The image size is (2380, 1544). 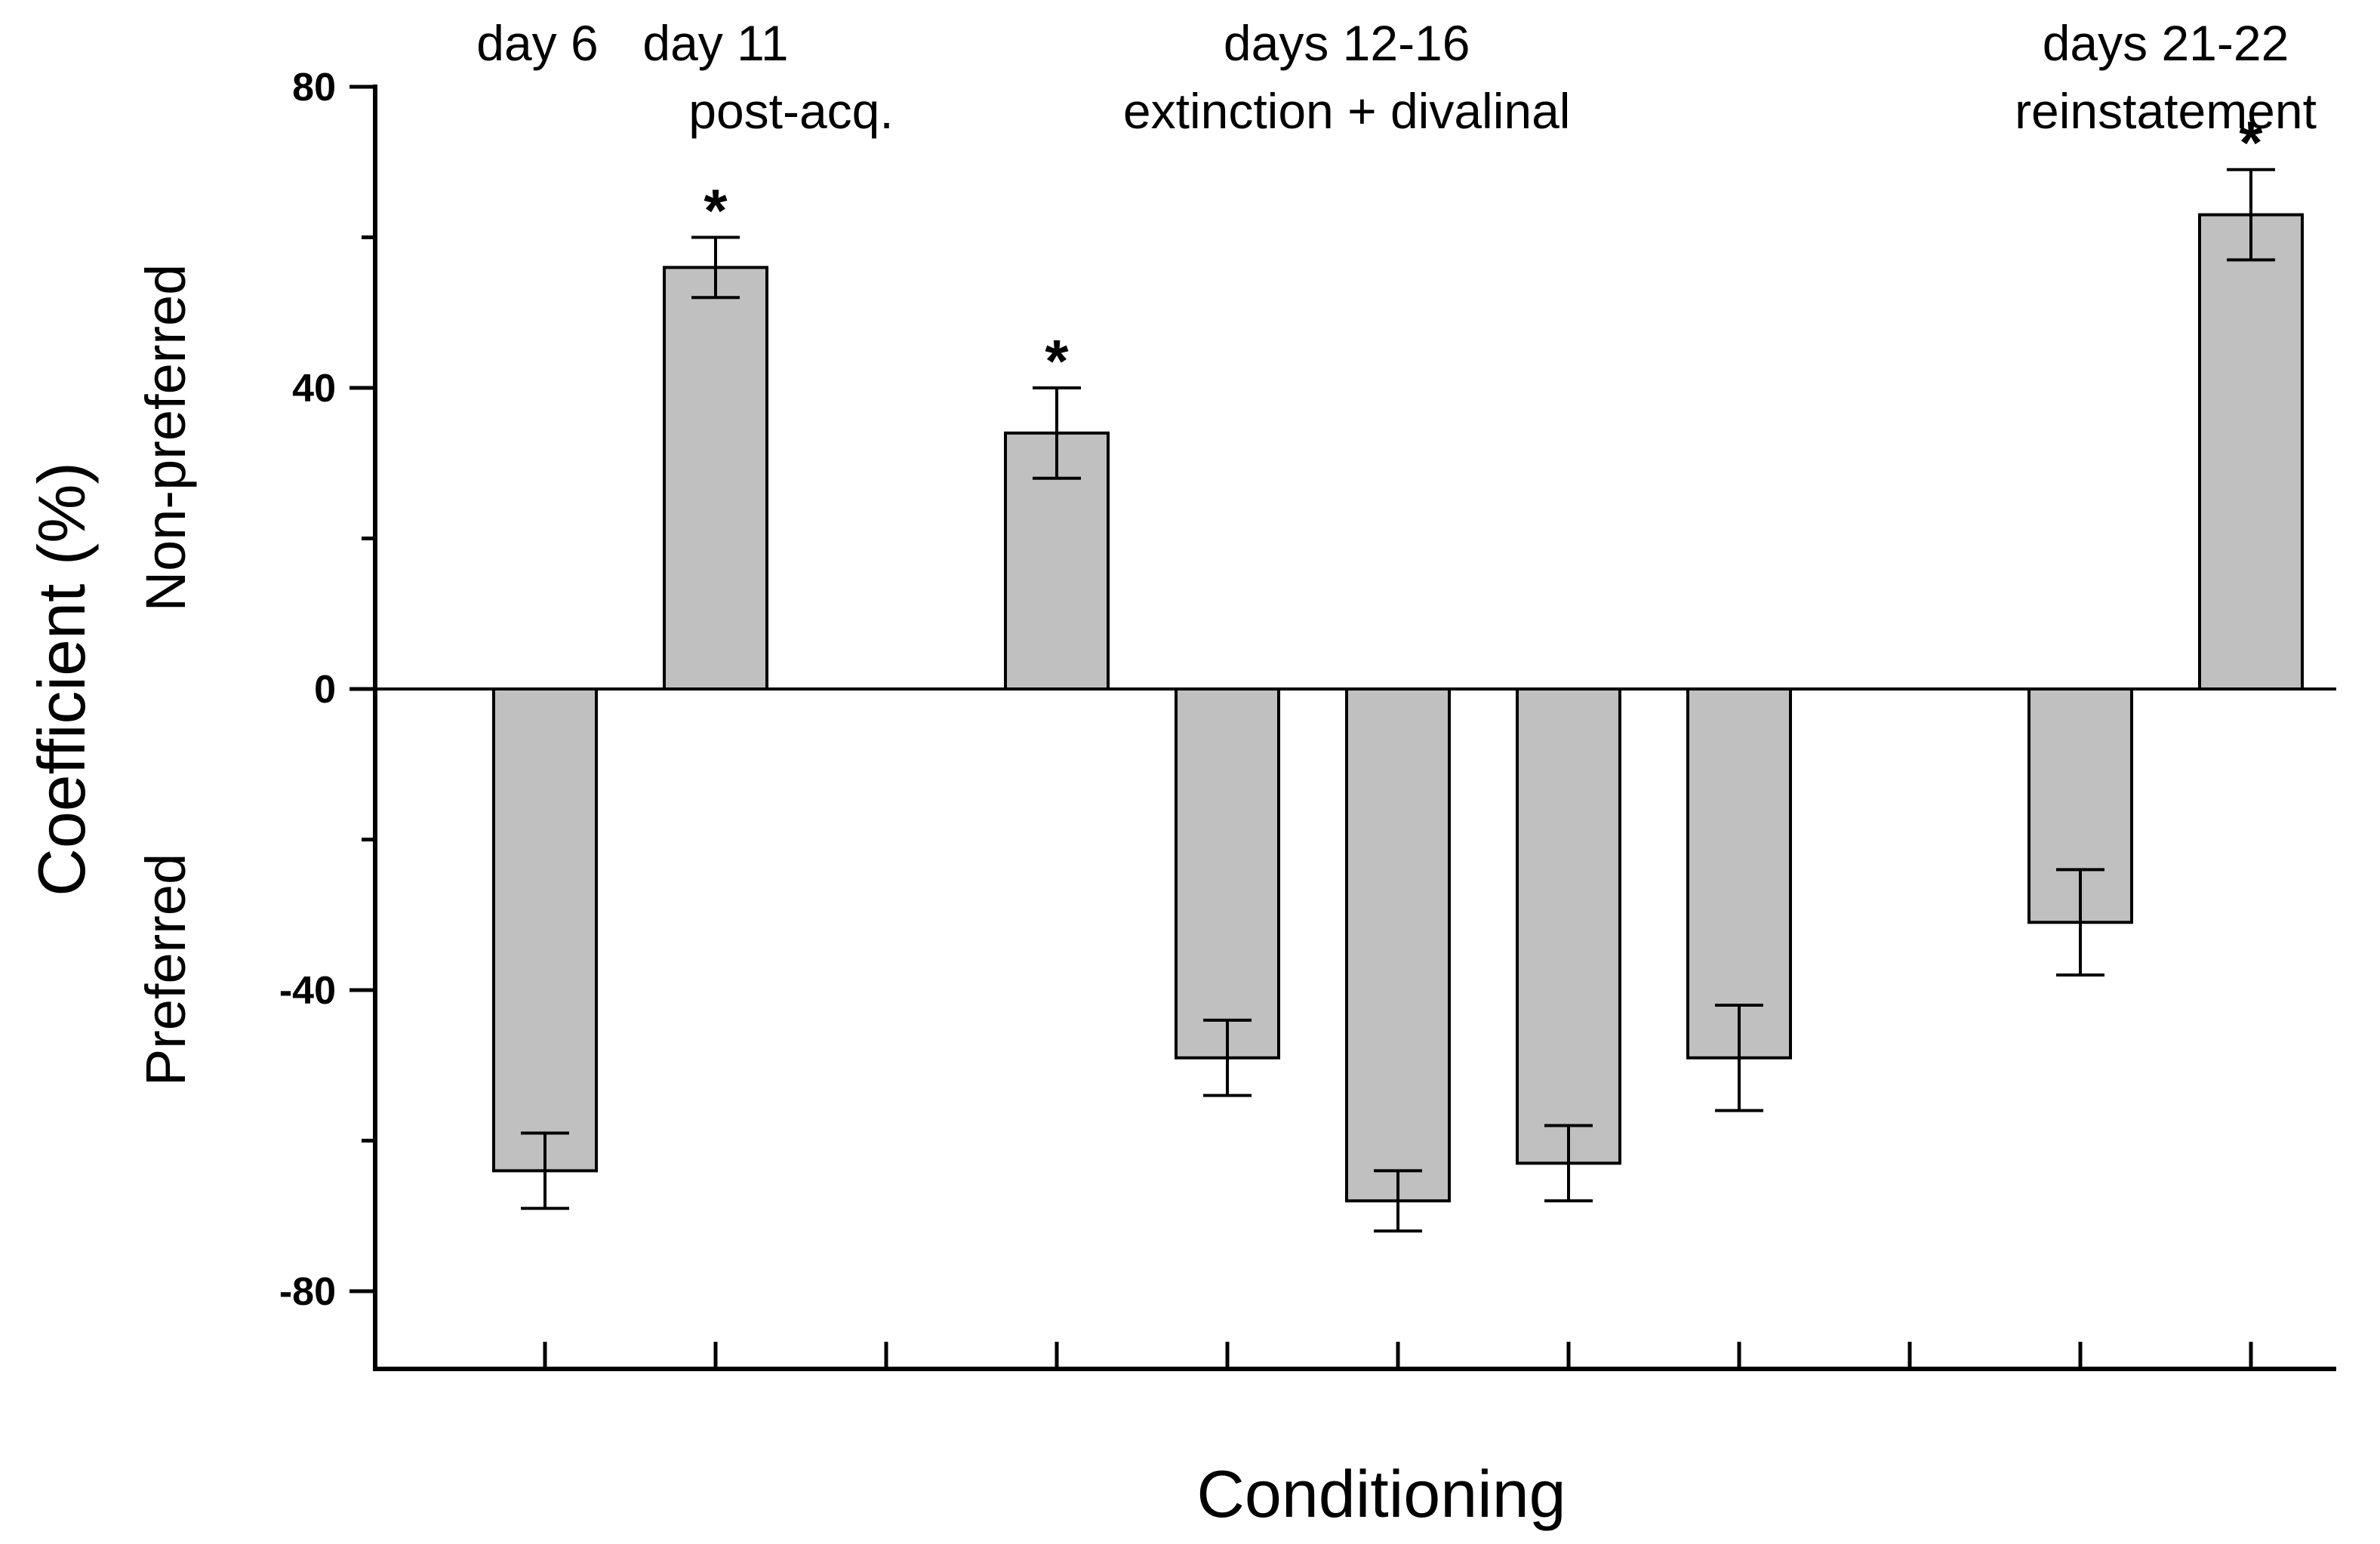 What do you see at coordinates (165, 970) in the screenshot?
I see `y-axis-lower-label: Preferred` at bounding box center [165, 970].